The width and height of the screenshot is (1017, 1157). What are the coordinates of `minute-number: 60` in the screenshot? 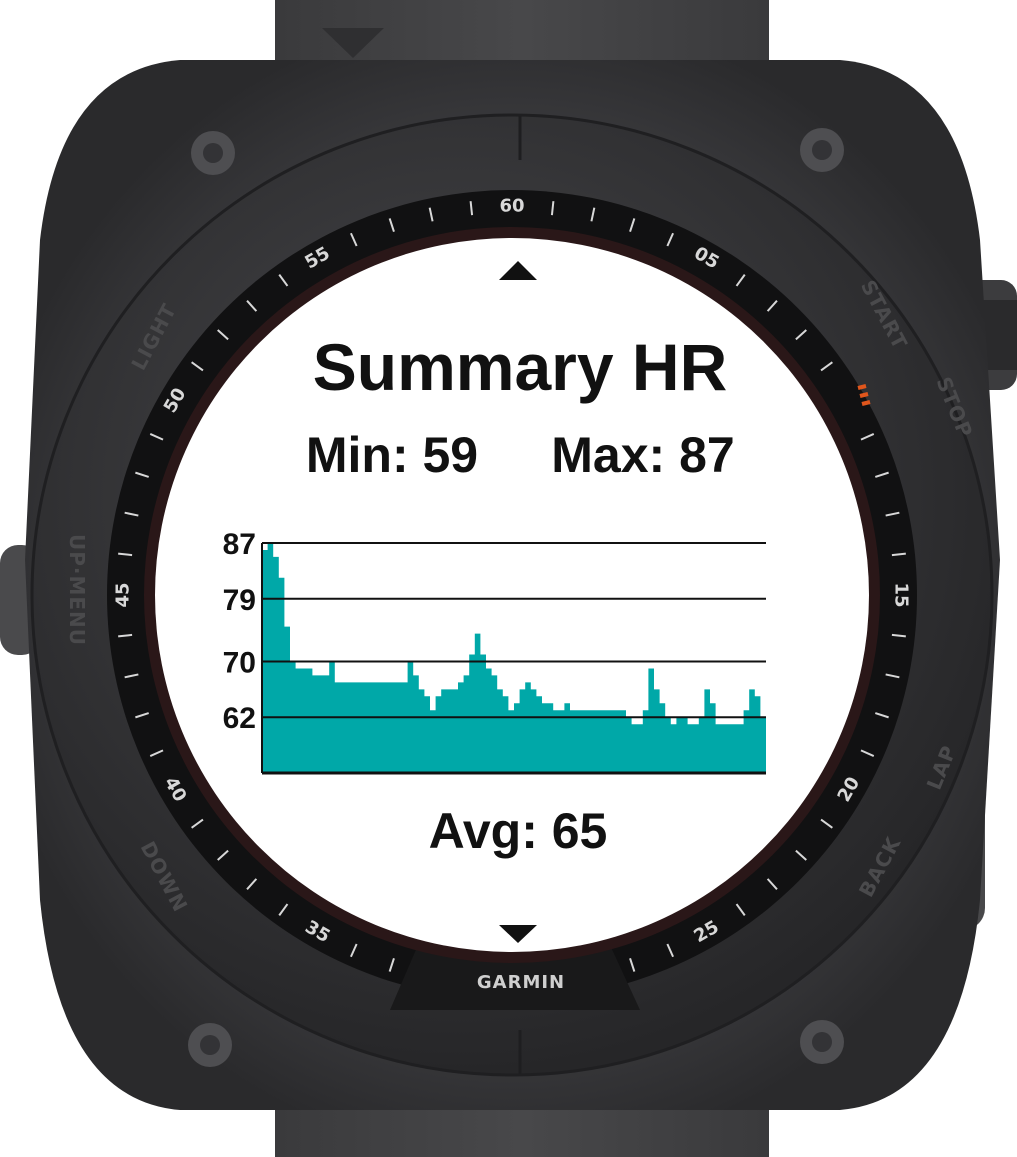 It's located at (511, 206).